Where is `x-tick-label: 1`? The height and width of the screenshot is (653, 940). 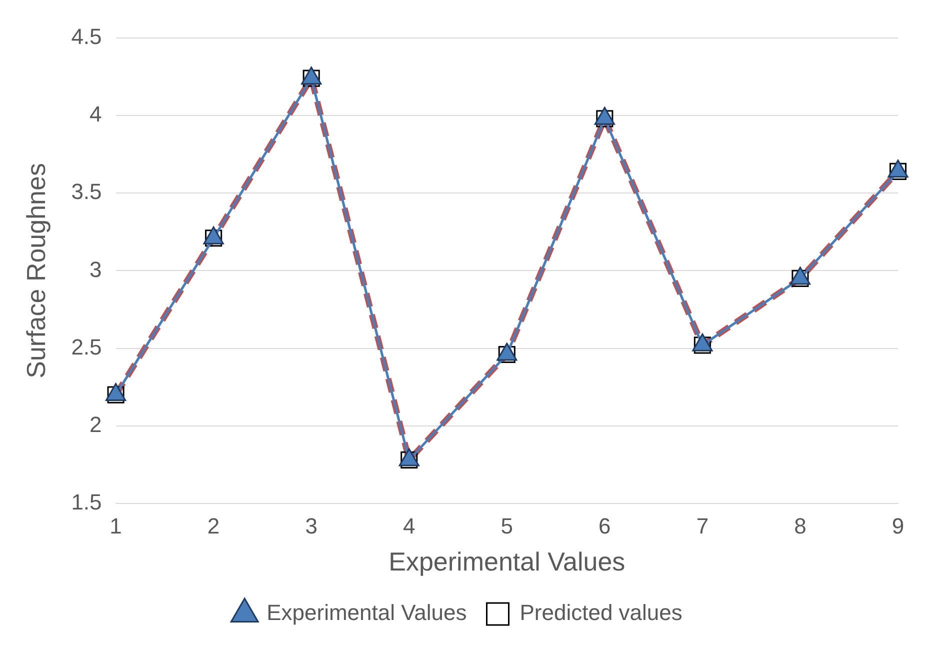 x-tick-label: 1 is located at coordinates (116, 526).